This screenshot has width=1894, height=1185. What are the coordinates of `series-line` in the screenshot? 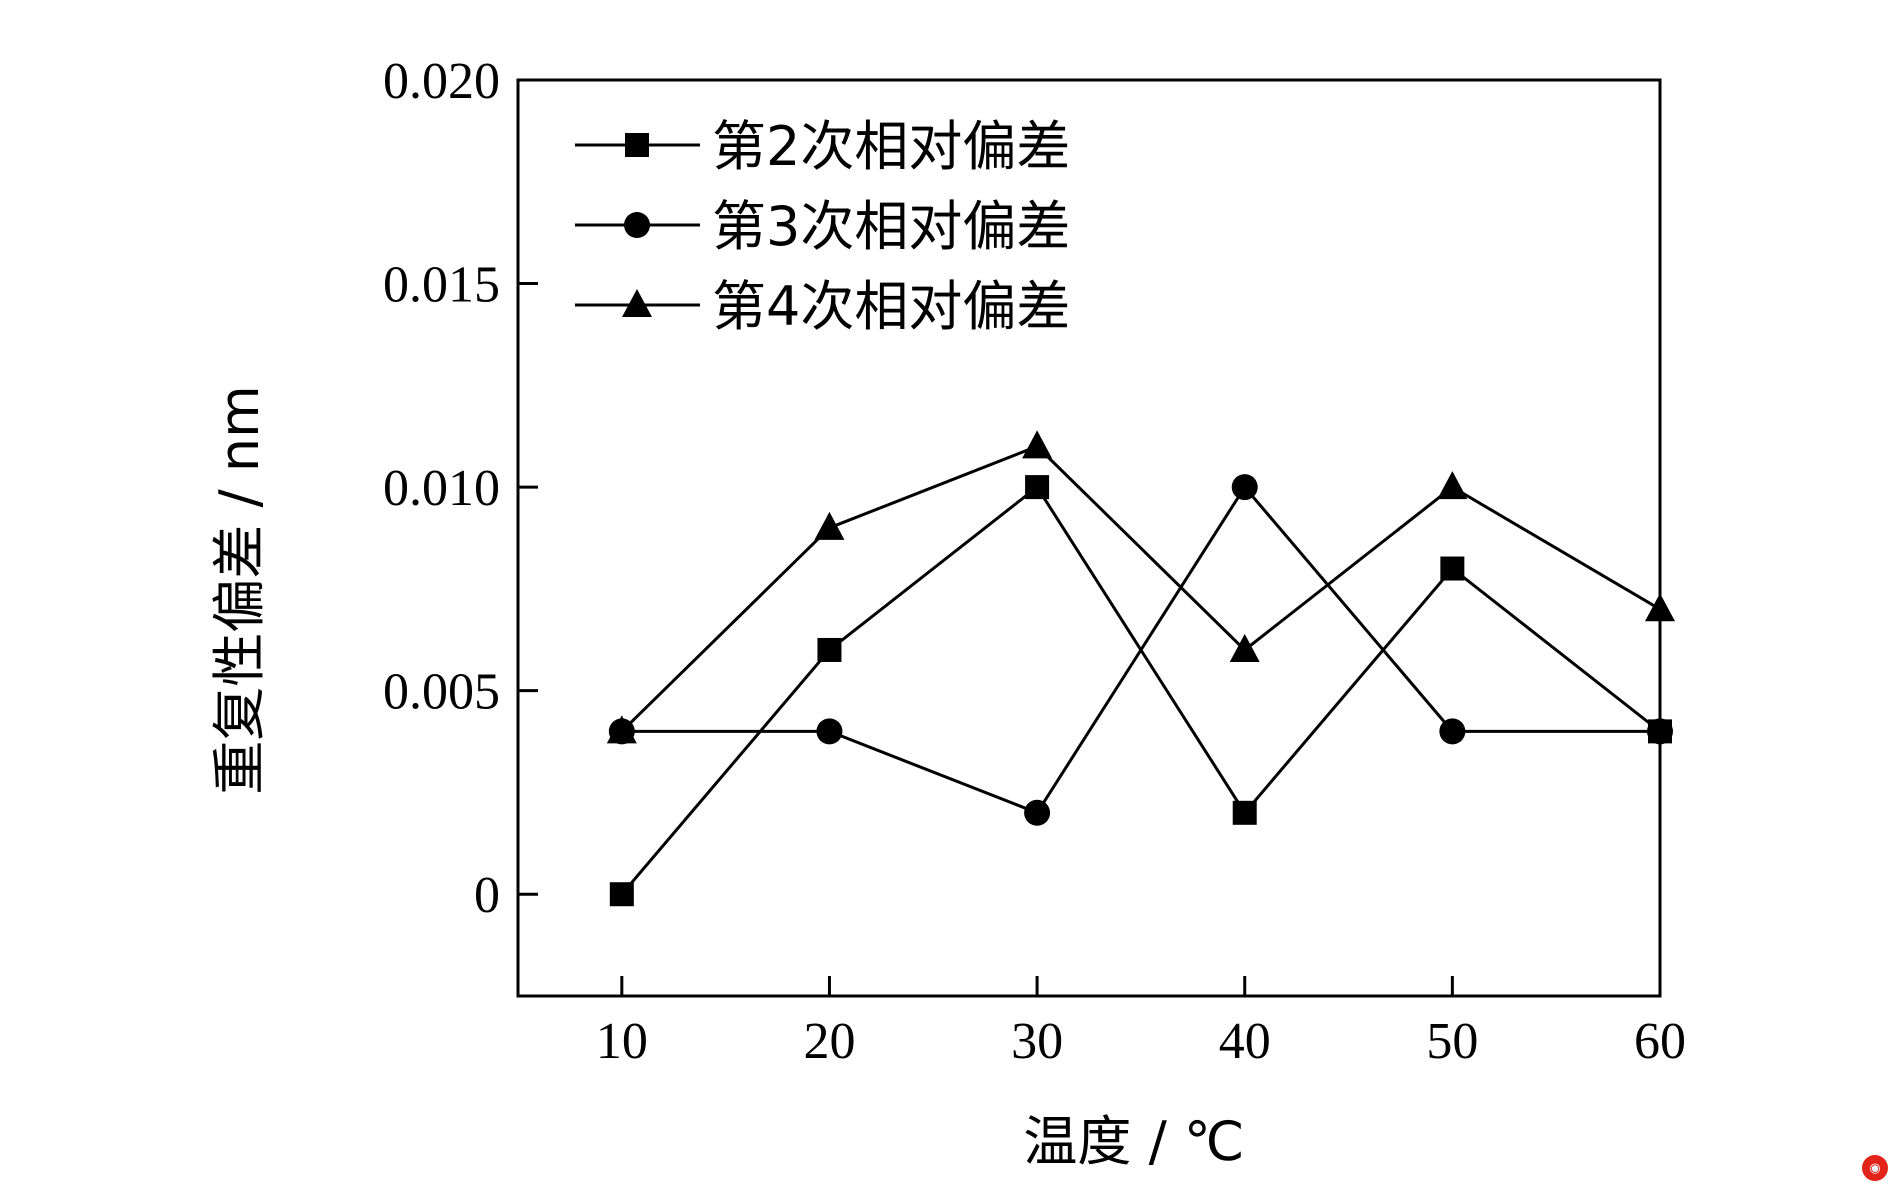 It's located at (1140, 588).